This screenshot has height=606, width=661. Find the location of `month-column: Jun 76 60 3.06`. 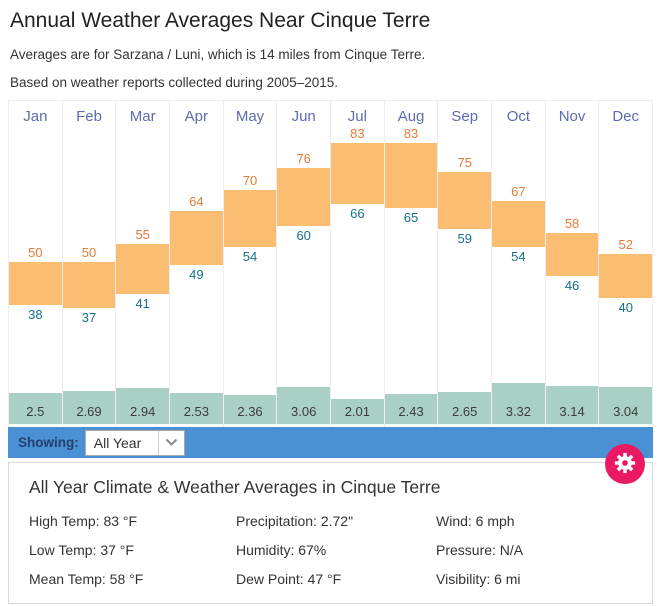

month-column: Jun 76 60 3.06 is located at coordinates (303, 264).